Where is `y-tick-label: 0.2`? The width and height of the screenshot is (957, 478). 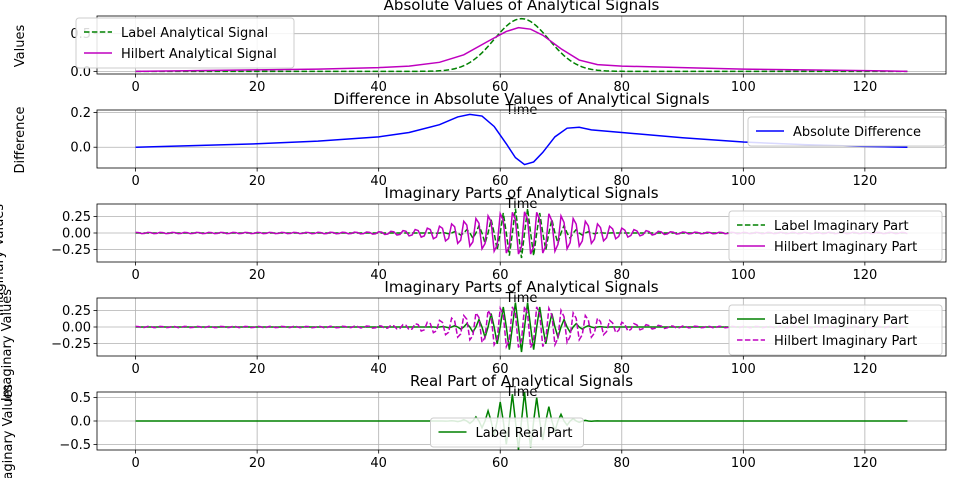
y-tick-label: 0.2 is located at coordinates (80, 113).